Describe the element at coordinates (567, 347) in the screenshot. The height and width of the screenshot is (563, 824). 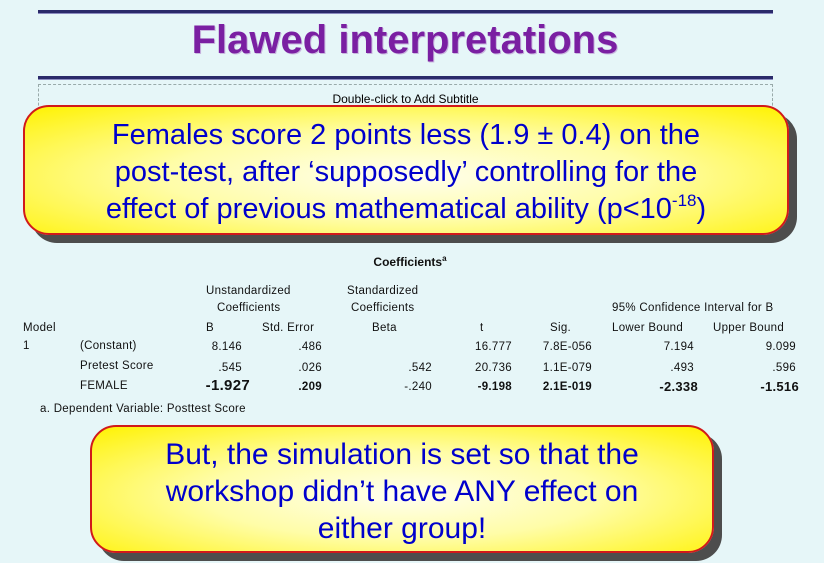
I see `cell-sig: 7.8E-056` at that location.